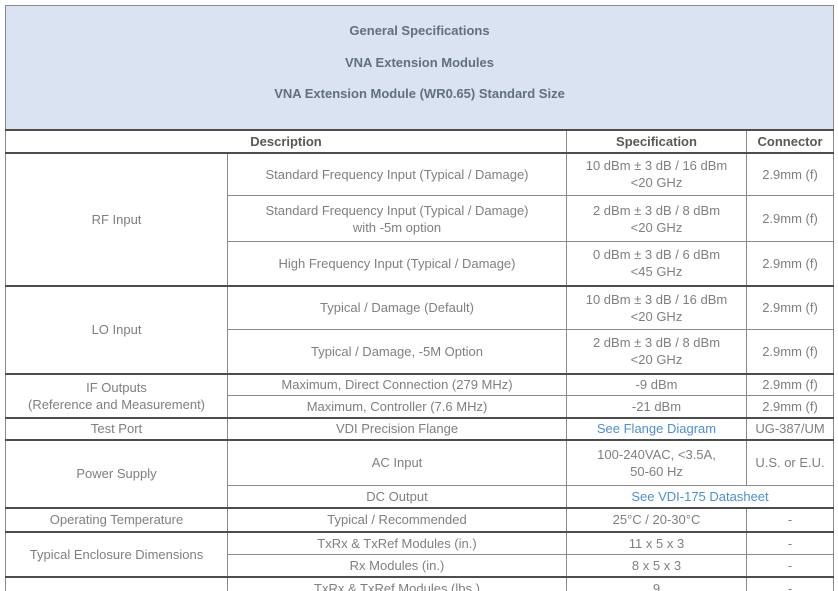 The image size is (838, 591). What do you see at coordinates (419, 30) in the screenshot?
I see `title-line-1: General Specifications` at bounding box center [419, 30].